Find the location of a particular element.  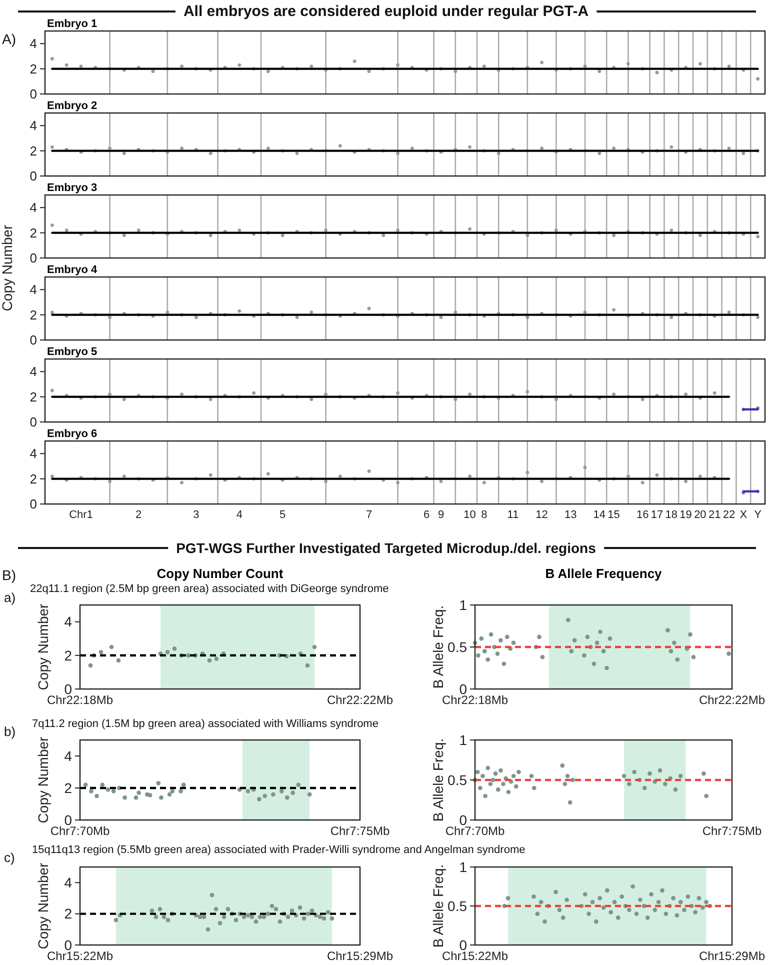

x-tick-label: 17 is located at coordinates (657, 515).